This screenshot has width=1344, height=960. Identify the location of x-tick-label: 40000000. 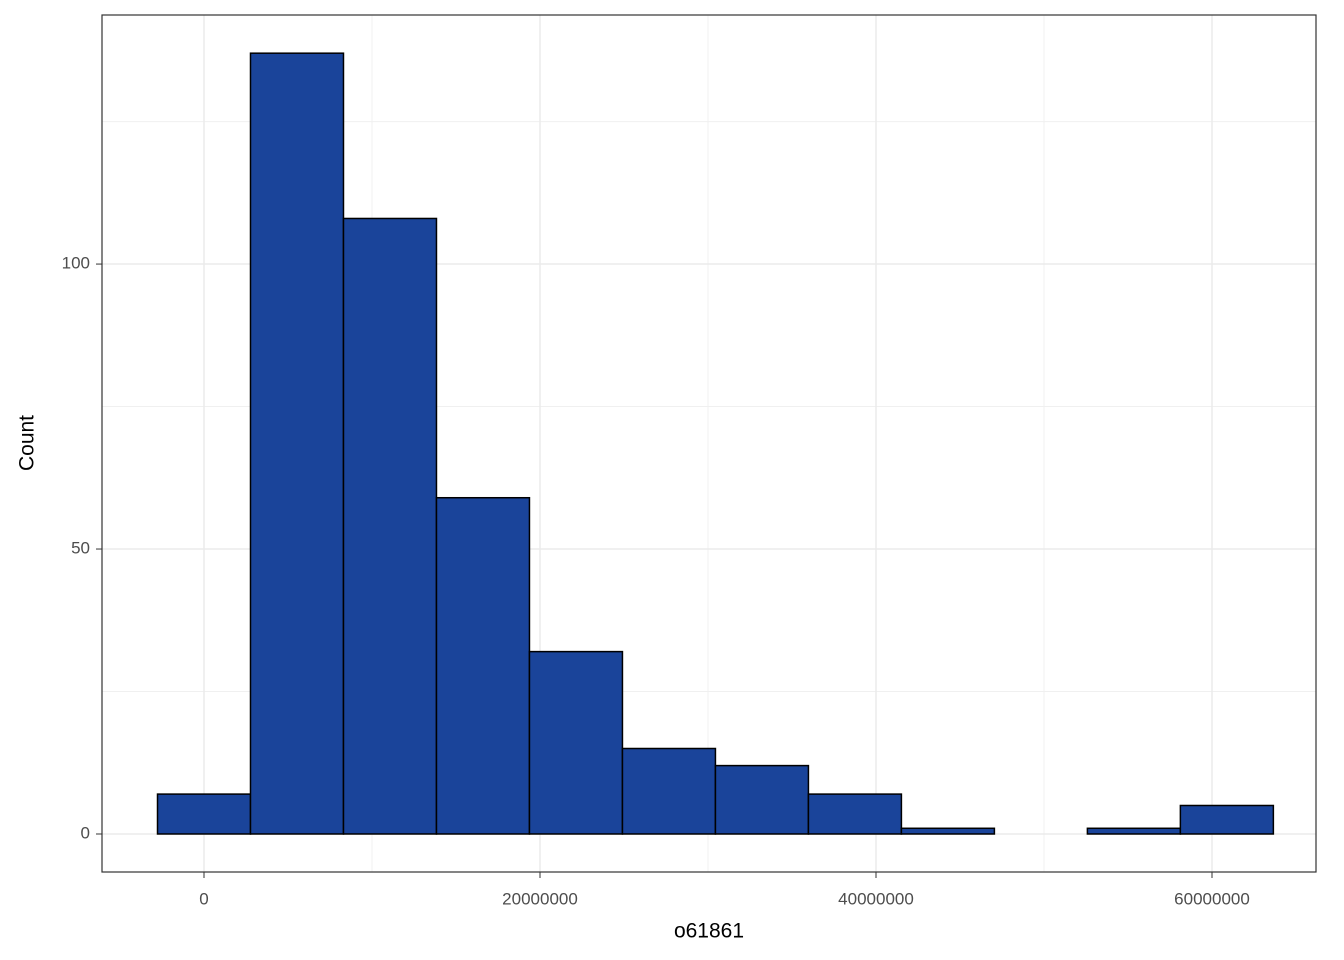
(876, 898).